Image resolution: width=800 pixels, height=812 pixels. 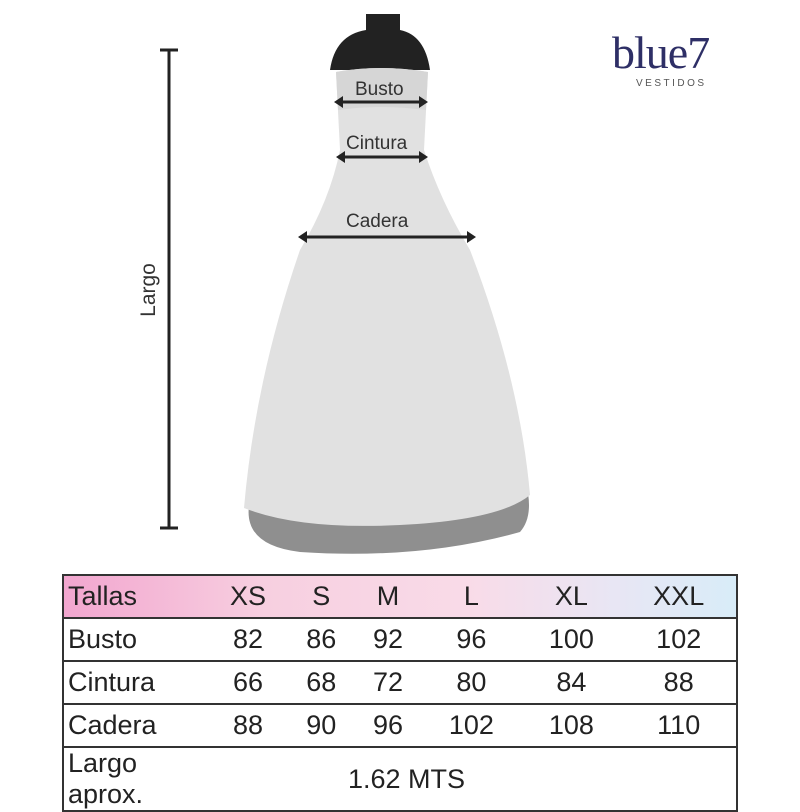 I want to click on brand-logo: blue7 VESTIDOS, so click(x=661, y=58).